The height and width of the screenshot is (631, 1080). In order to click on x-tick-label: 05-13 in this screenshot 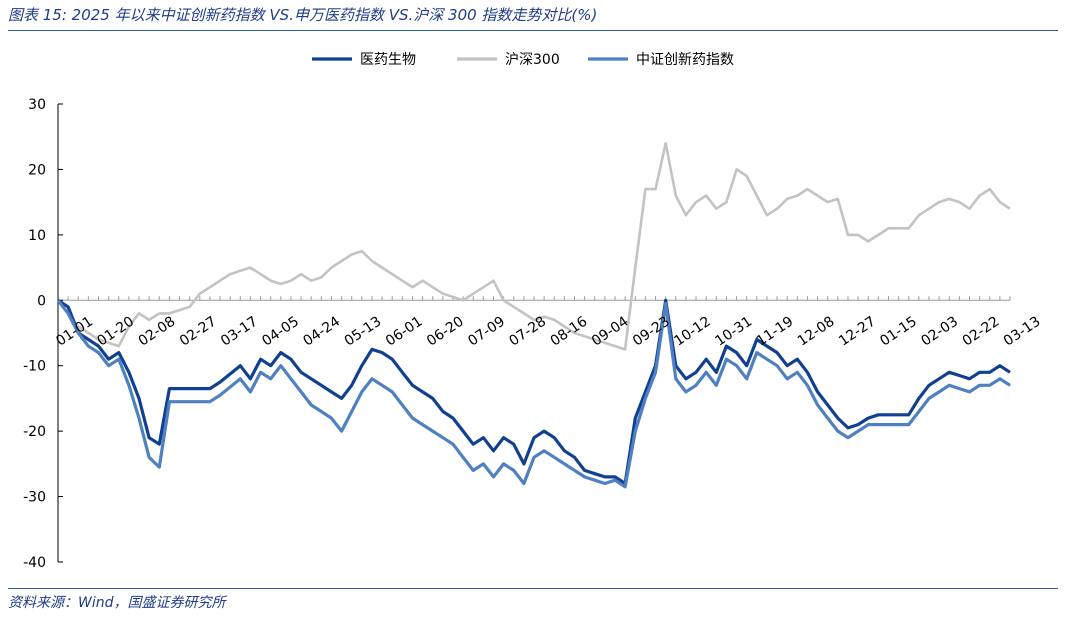, I will do `click(363, 332)`.